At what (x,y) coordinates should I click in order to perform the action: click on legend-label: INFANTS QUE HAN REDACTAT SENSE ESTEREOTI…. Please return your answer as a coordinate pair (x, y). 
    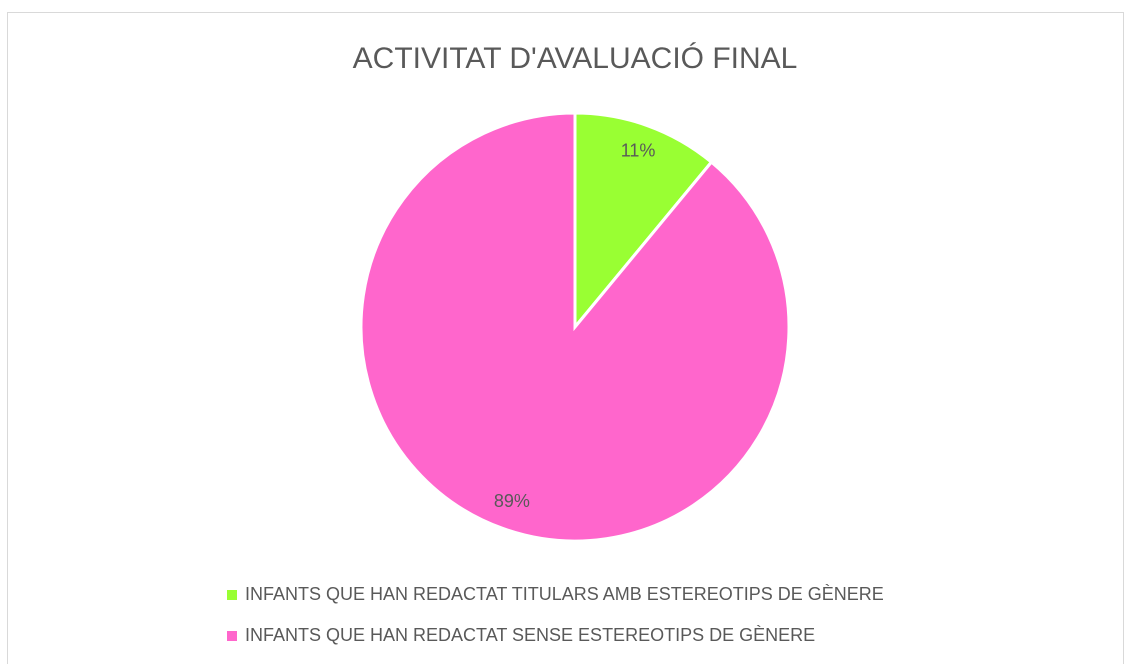
    Looking at the image, I should click on (530, 635).